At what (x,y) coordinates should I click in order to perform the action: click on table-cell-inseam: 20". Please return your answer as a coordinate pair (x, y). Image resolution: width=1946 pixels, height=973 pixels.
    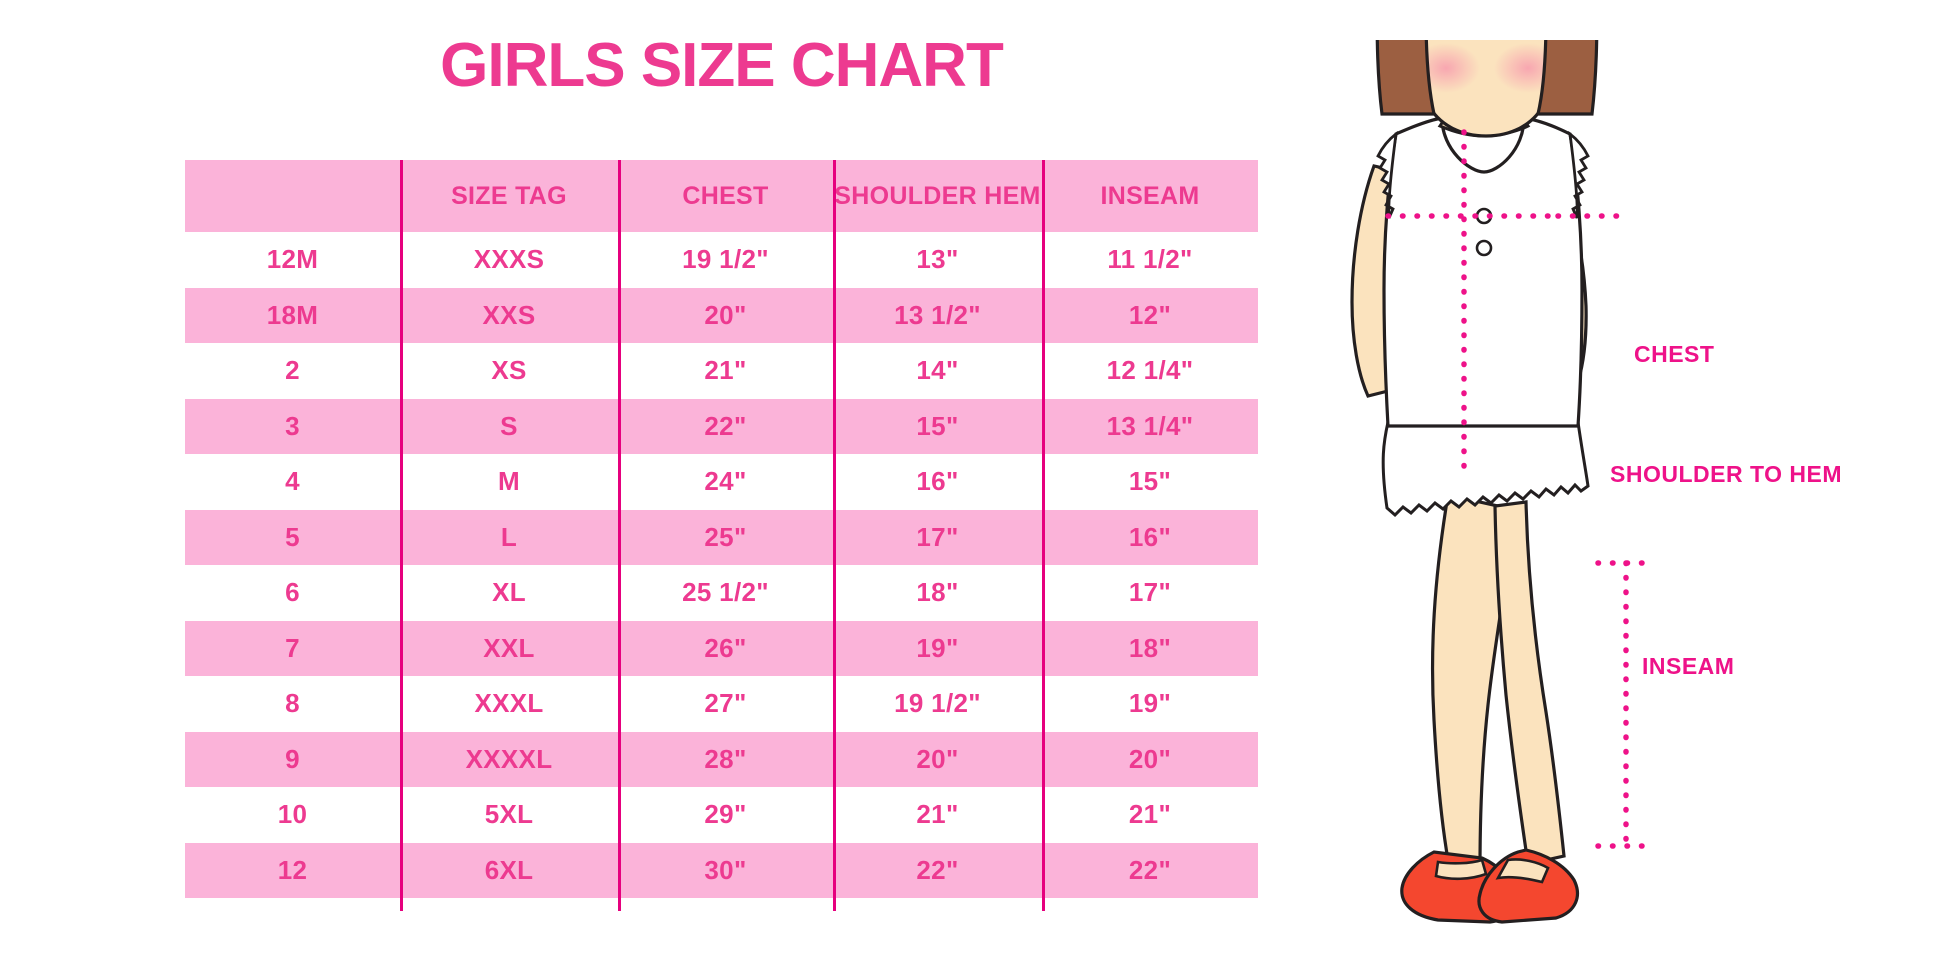
    Looking at the image, I should click on (1150, 759).